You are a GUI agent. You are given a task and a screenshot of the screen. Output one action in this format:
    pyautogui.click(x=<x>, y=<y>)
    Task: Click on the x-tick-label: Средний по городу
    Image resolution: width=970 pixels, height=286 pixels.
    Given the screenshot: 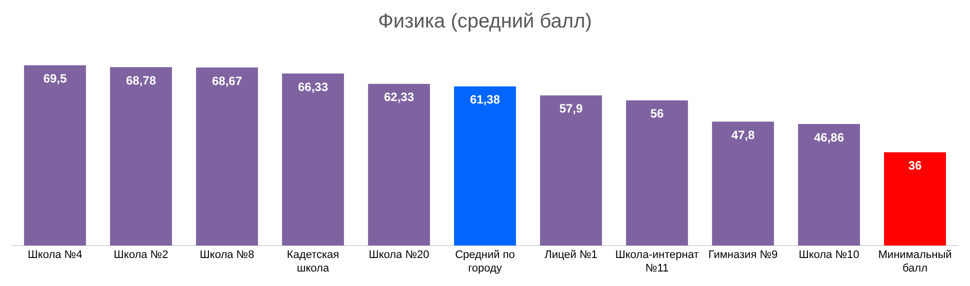 What is the action you would take?
    pyautogui.click(x=485, y=261)
    